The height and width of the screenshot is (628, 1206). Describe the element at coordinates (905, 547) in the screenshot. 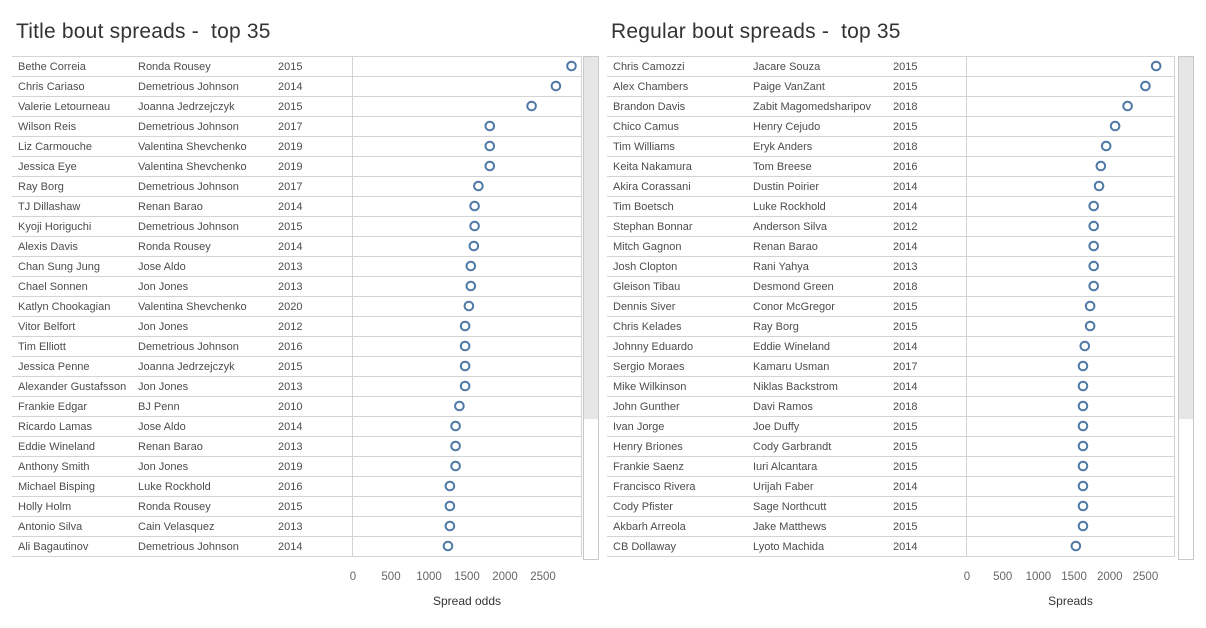

I see `bout-year: 2014` at that location.